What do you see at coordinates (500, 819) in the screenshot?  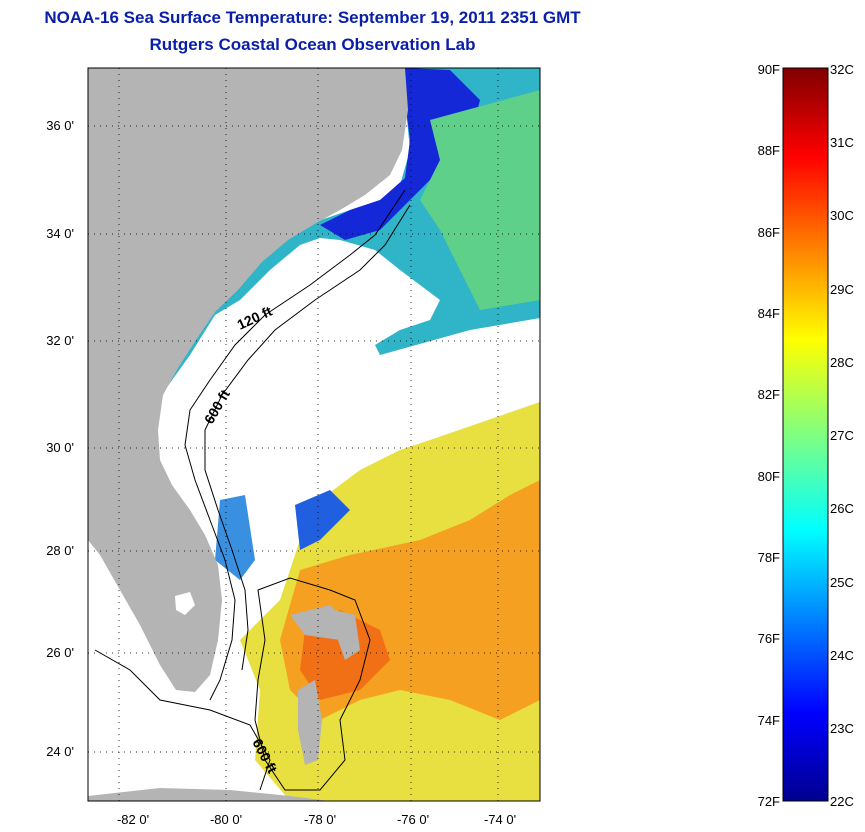 I see `lon-label: -74 0'` at bounding box center [500, 819].